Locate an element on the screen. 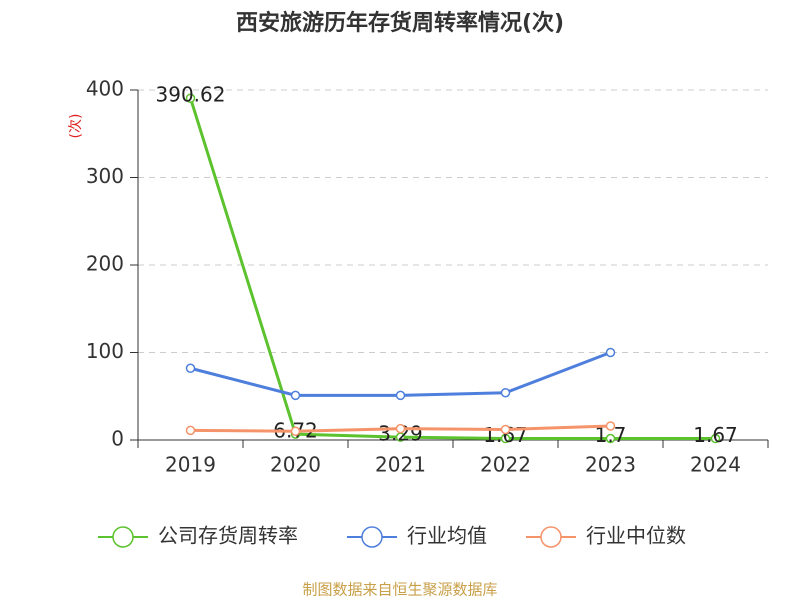  legend-label: 行业中位数 is located at coordinates (636, 536).